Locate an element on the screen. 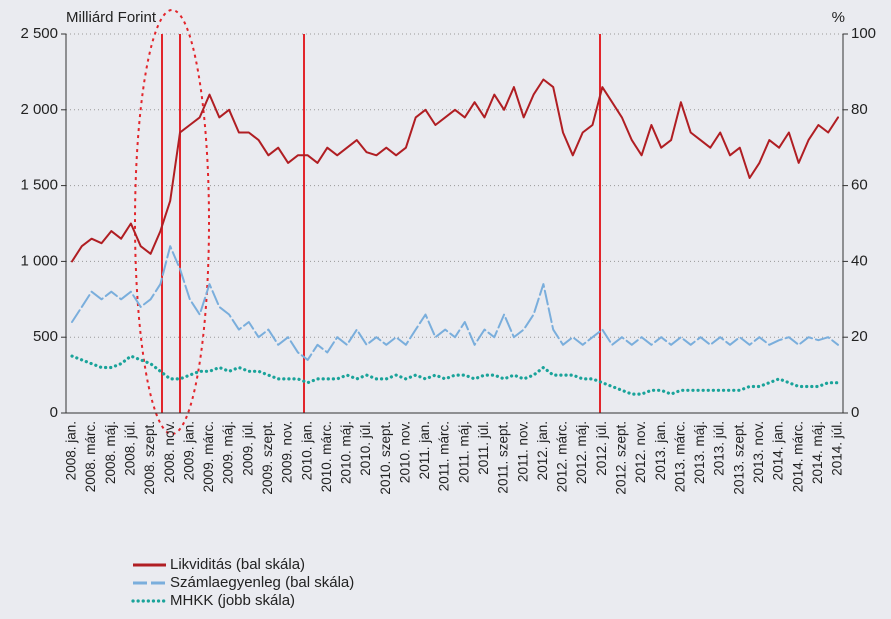 The width and height of the screenshot is (891, 619). y2-tick-label: 60 is located at coordinates (859, 185).